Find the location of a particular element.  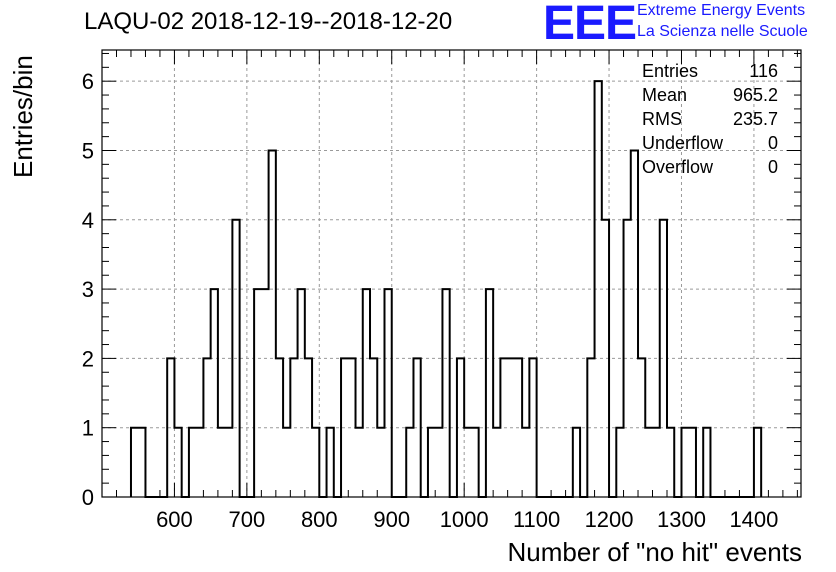

x-tick-label: 1200 is located at coordinates (609, 519).